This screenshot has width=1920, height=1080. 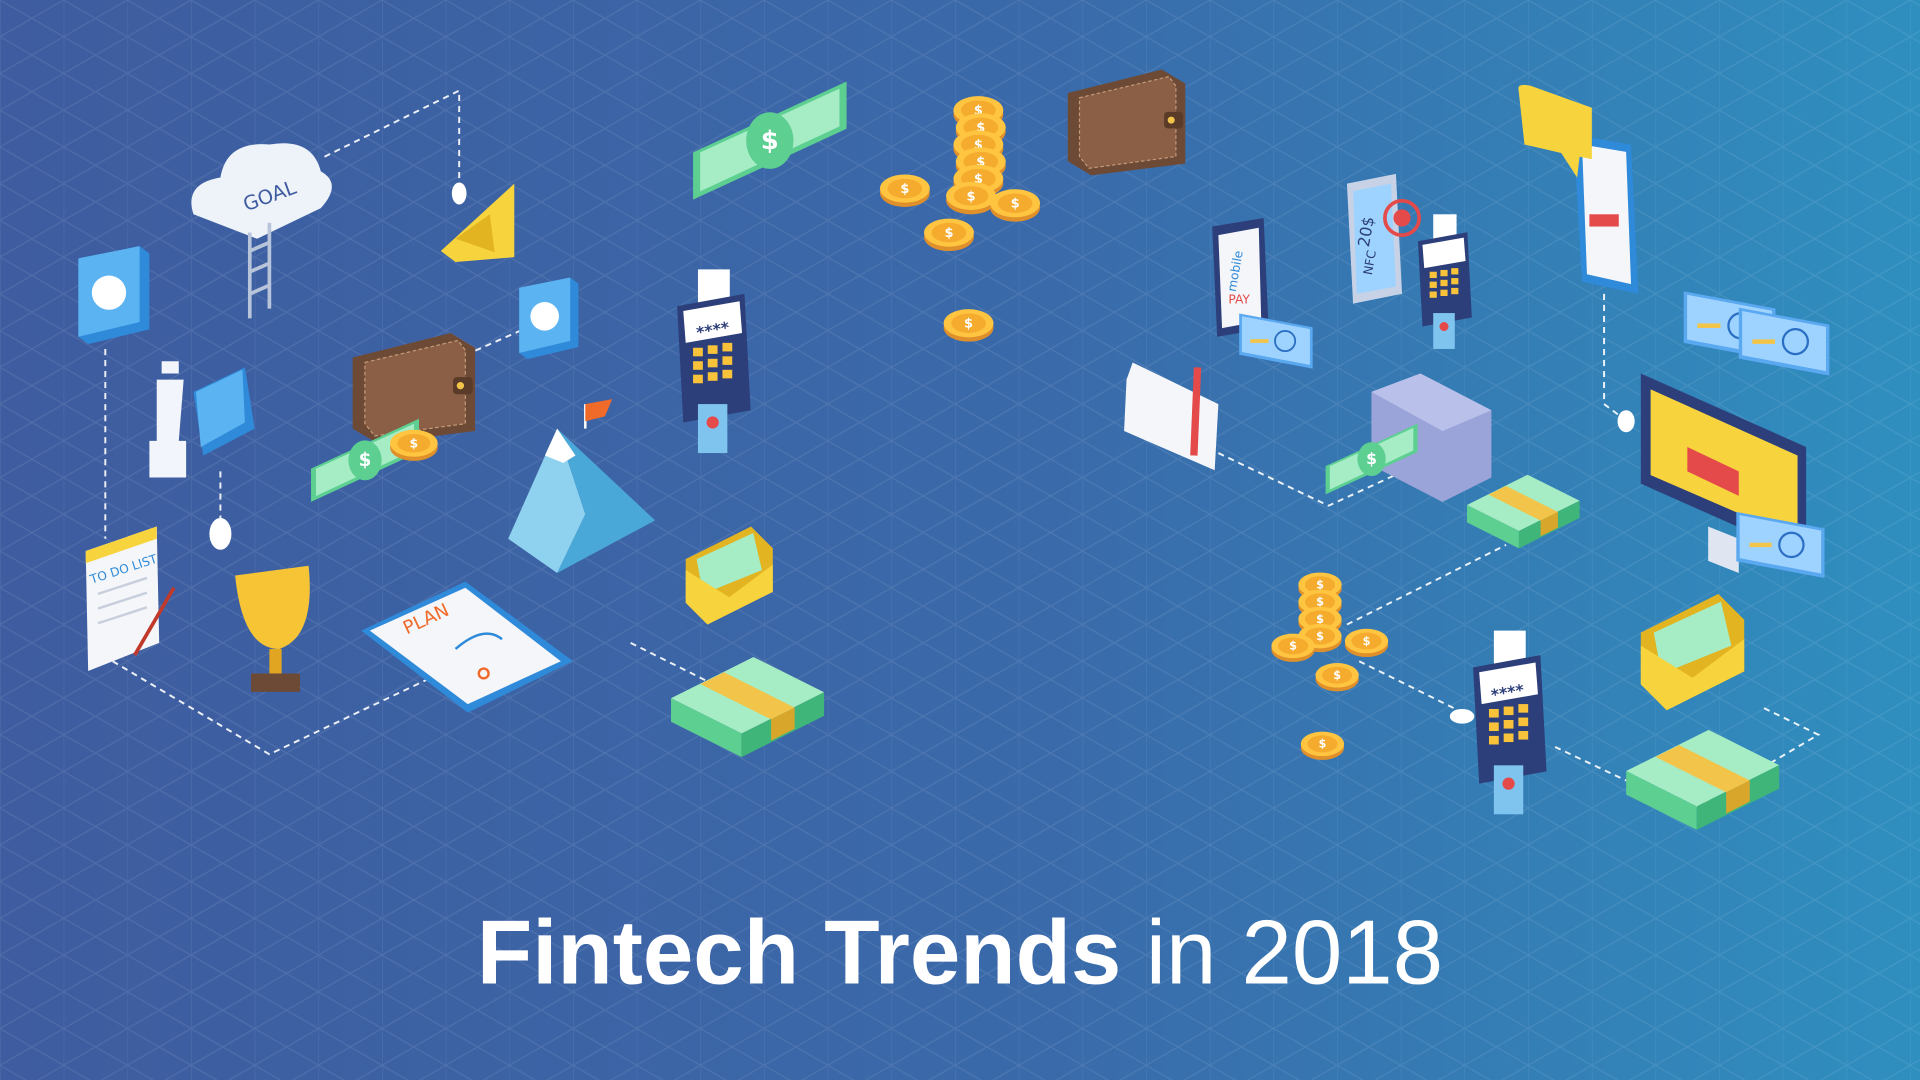 What do you see at coordinates (1431, 402) in the screenshot?
I see `atm-part` at bounding box center [1431, 402].